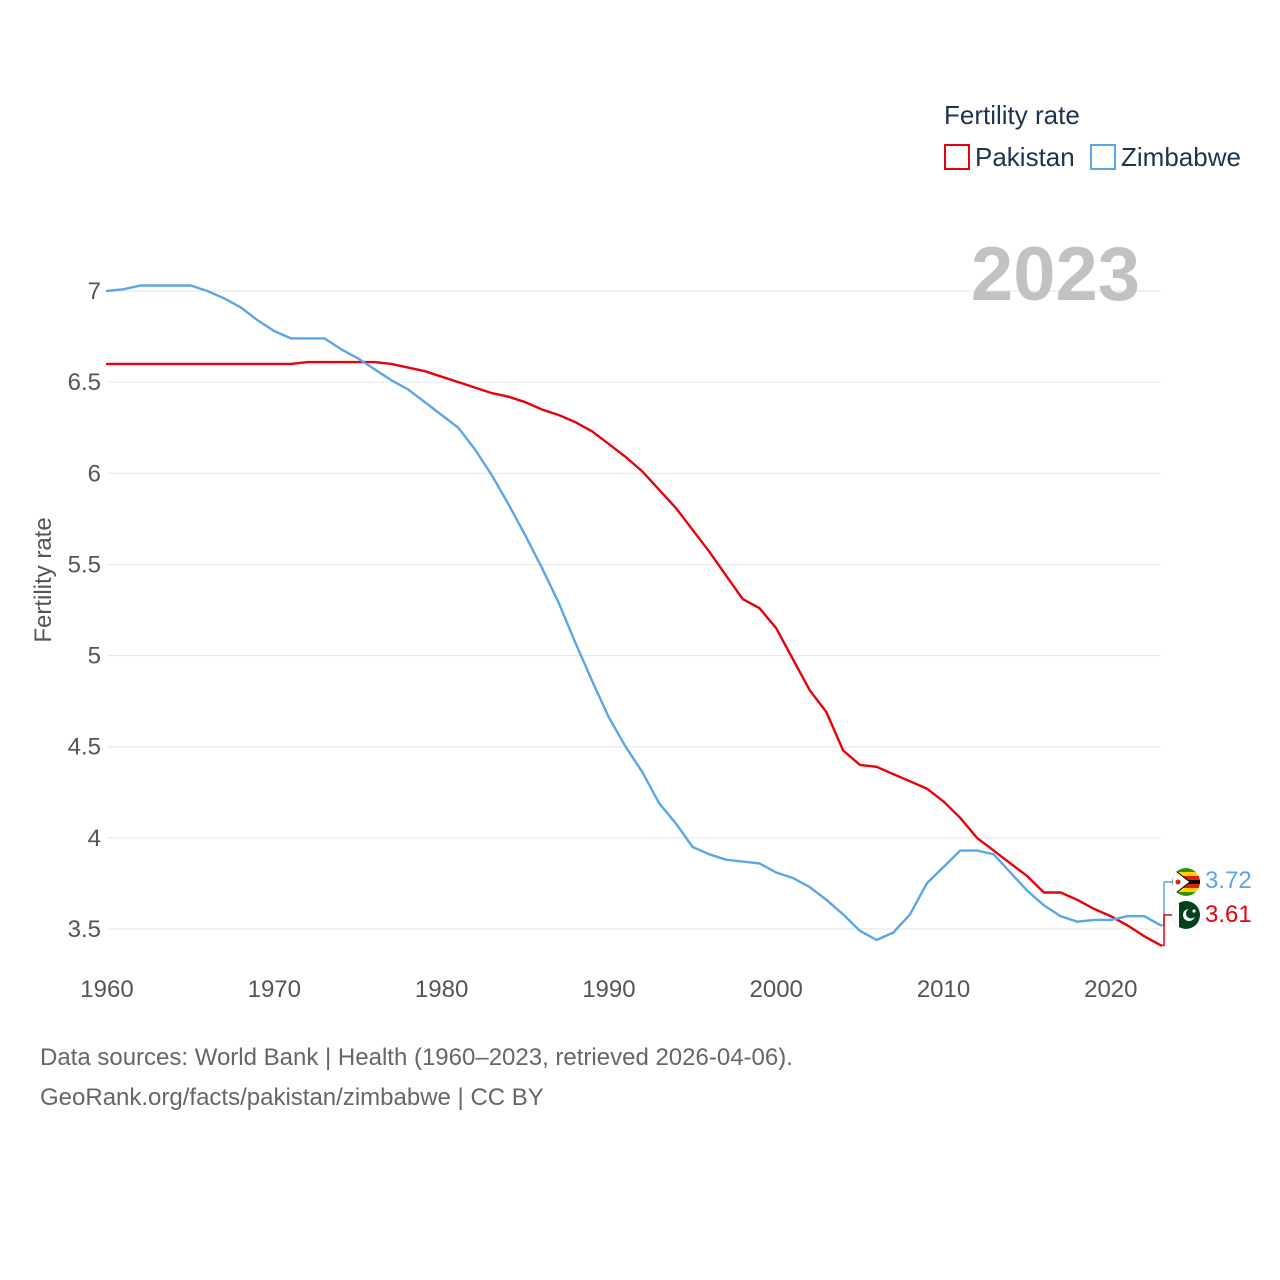 This screenshot has width=1280, height=1280. I want to click on y-tick-label: 5.5, so click(84, 564).